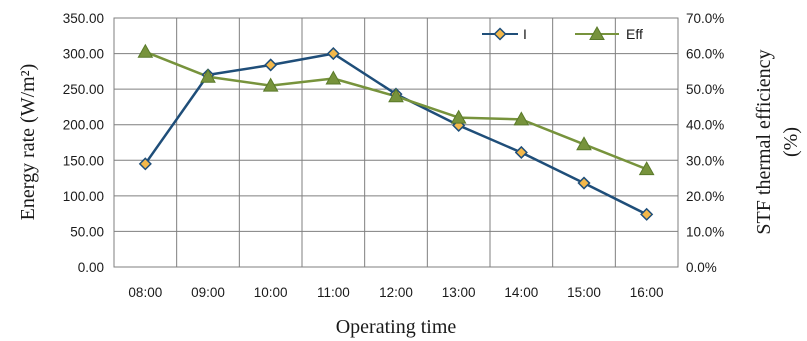 This screenshot has width=807, height=341. What do you see at coordinates (28, 142) in the screenshot?
I see `left-axis-title: Energy rate (W/m²)` at bounding box center [28, 142].